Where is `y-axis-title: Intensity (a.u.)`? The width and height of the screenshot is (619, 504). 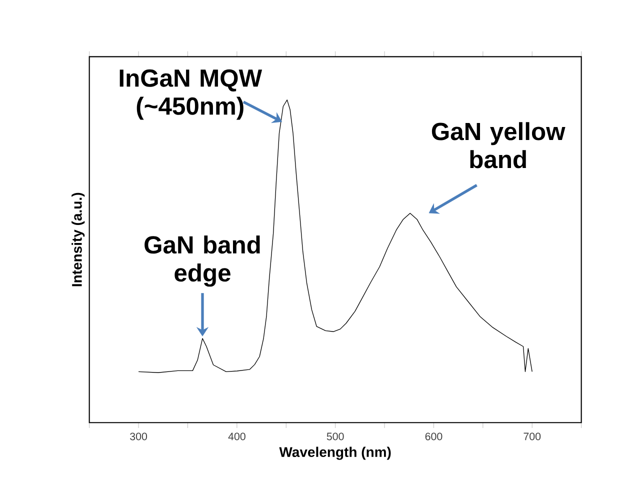 y-axis-title: Intensity (a.u.) is located at coordinates (78, 239).